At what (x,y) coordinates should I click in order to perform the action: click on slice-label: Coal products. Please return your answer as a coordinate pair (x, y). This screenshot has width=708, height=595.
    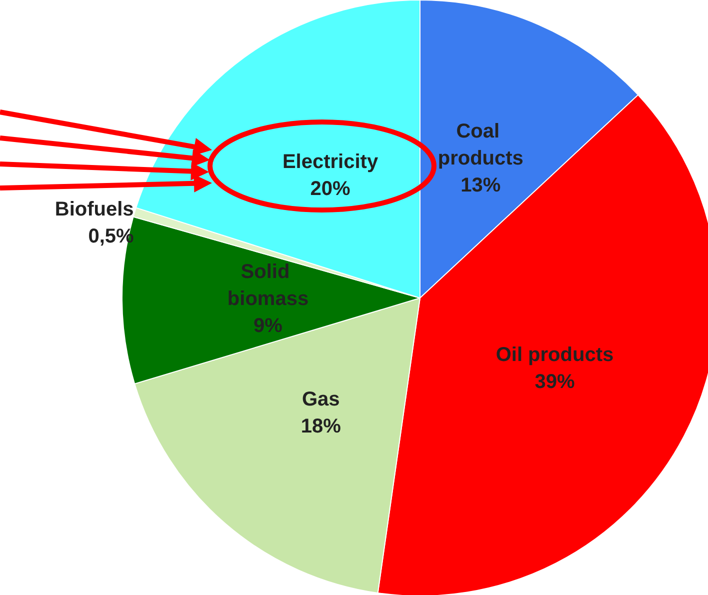
    Looking at the image, I should click on (481, 145).